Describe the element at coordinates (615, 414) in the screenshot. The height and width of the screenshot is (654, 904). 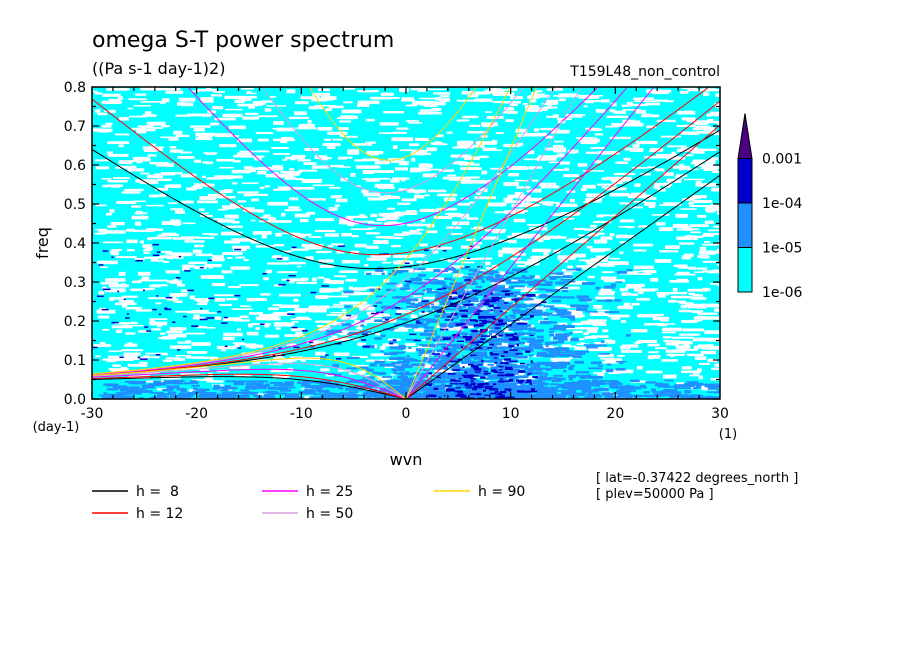
I see `x-tick-label: 20` at that location.